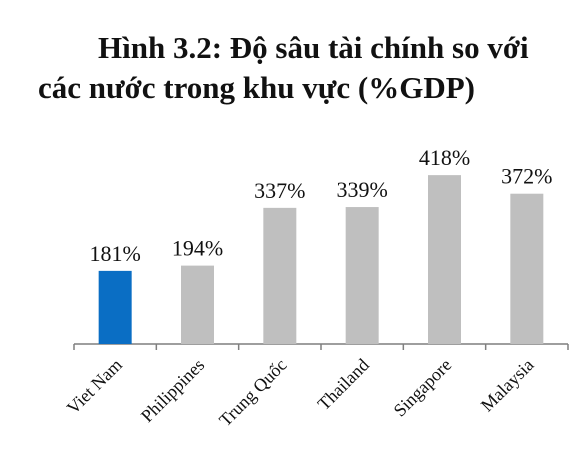  What do you see at coordinates (197, 248) in the screenshot?
I see `data-label: 194%` at bounding box center [197, 248].